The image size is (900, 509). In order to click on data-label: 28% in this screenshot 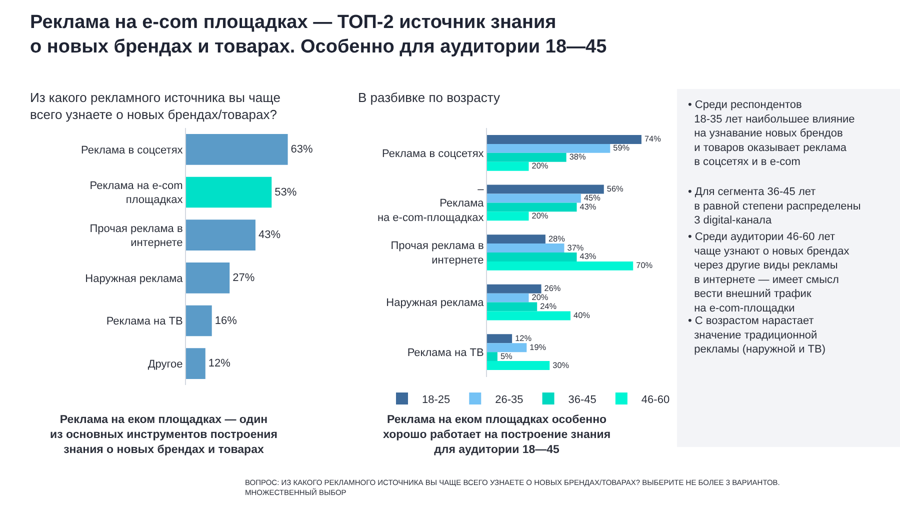, I will do `click(557, 239)`.